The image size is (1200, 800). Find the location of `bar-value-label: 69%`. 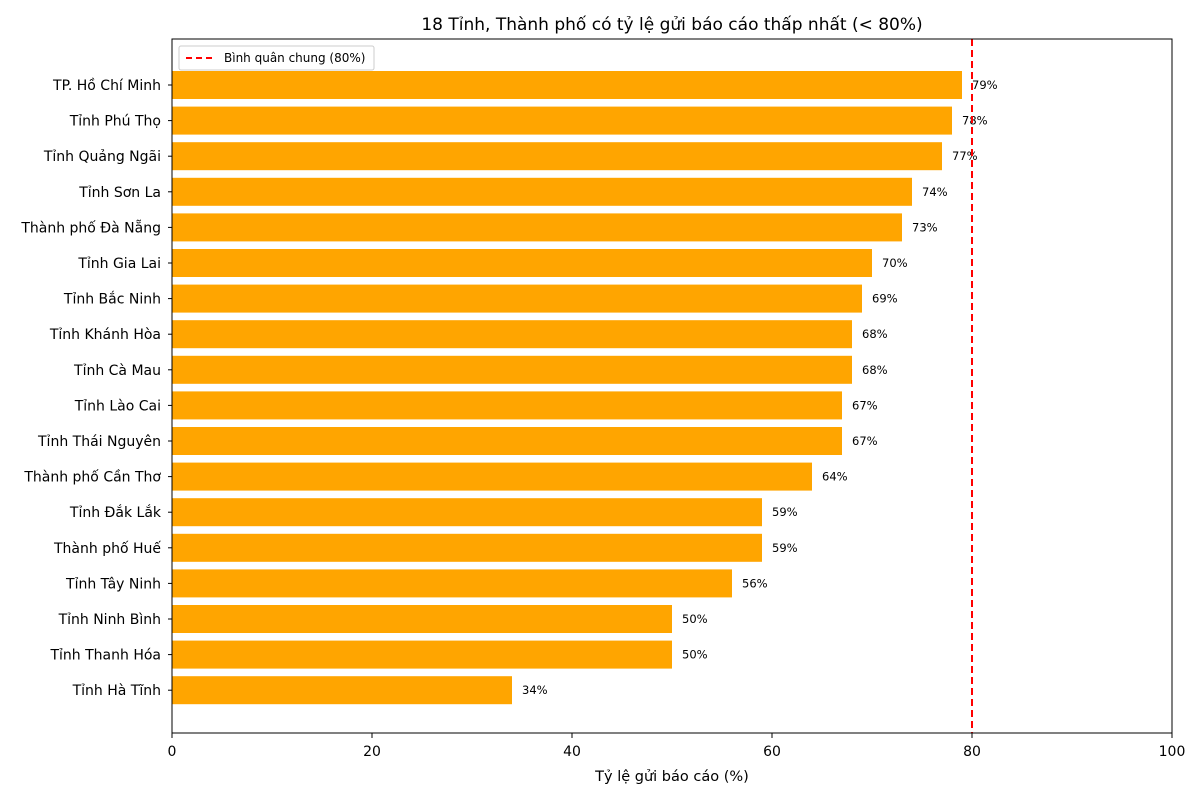

bar-value-label: 69% is located at coordinates (885, 299).